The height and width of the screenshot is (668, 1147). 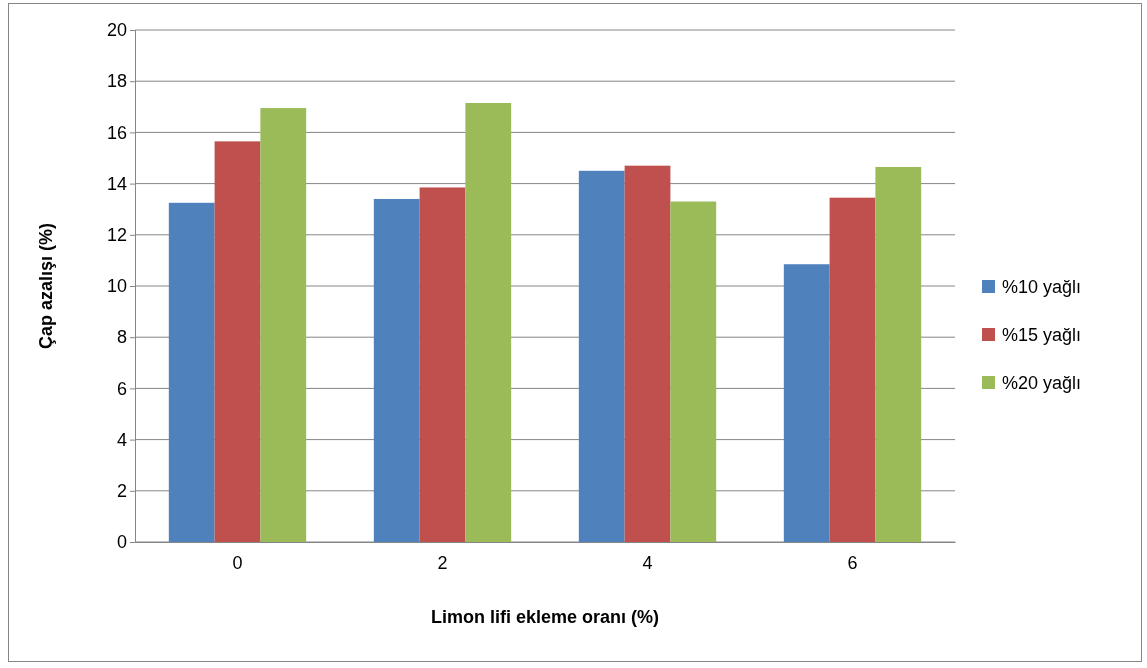 I want to click on x-axis-title: Limon lifi ekleme oranı (%), so click(x=545, y=617).